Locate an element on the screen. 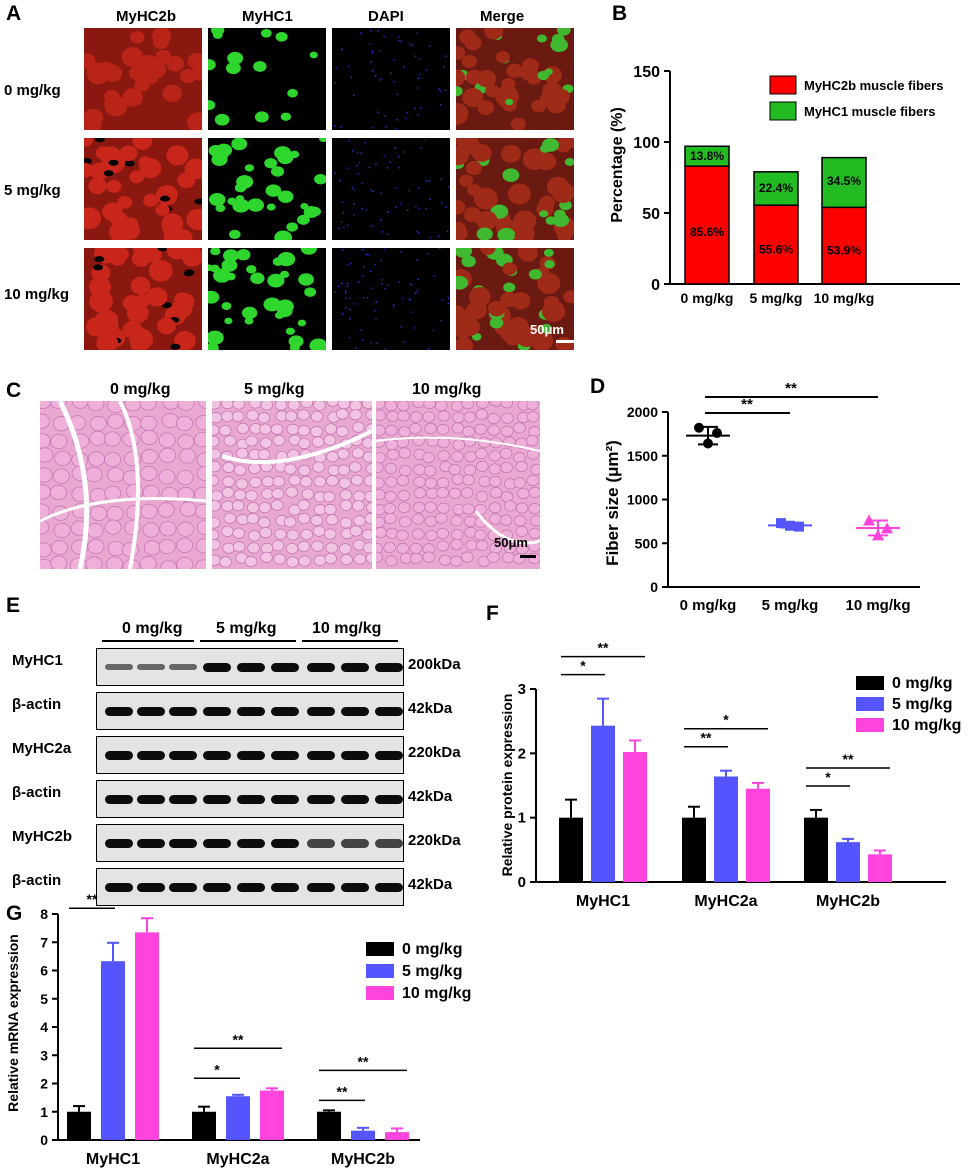 This screenshot has width=969, height=1170. if-image-r0-c2 is located at coordinates (391, 79).